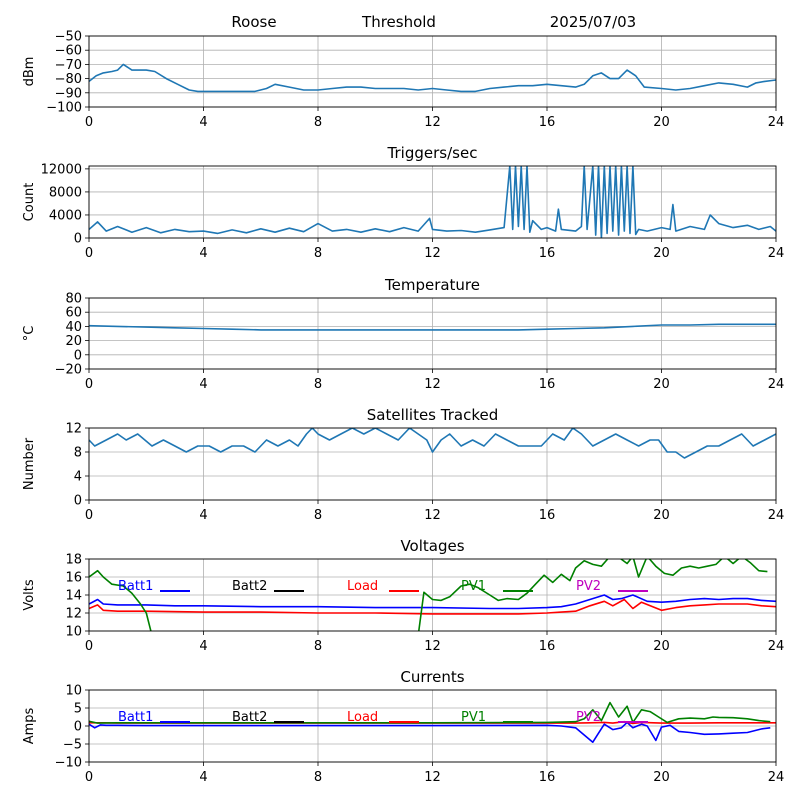 The width and height of the screenshot is (800, 800). I want to click on currents-xtick-label: 12, so click(432, 777).